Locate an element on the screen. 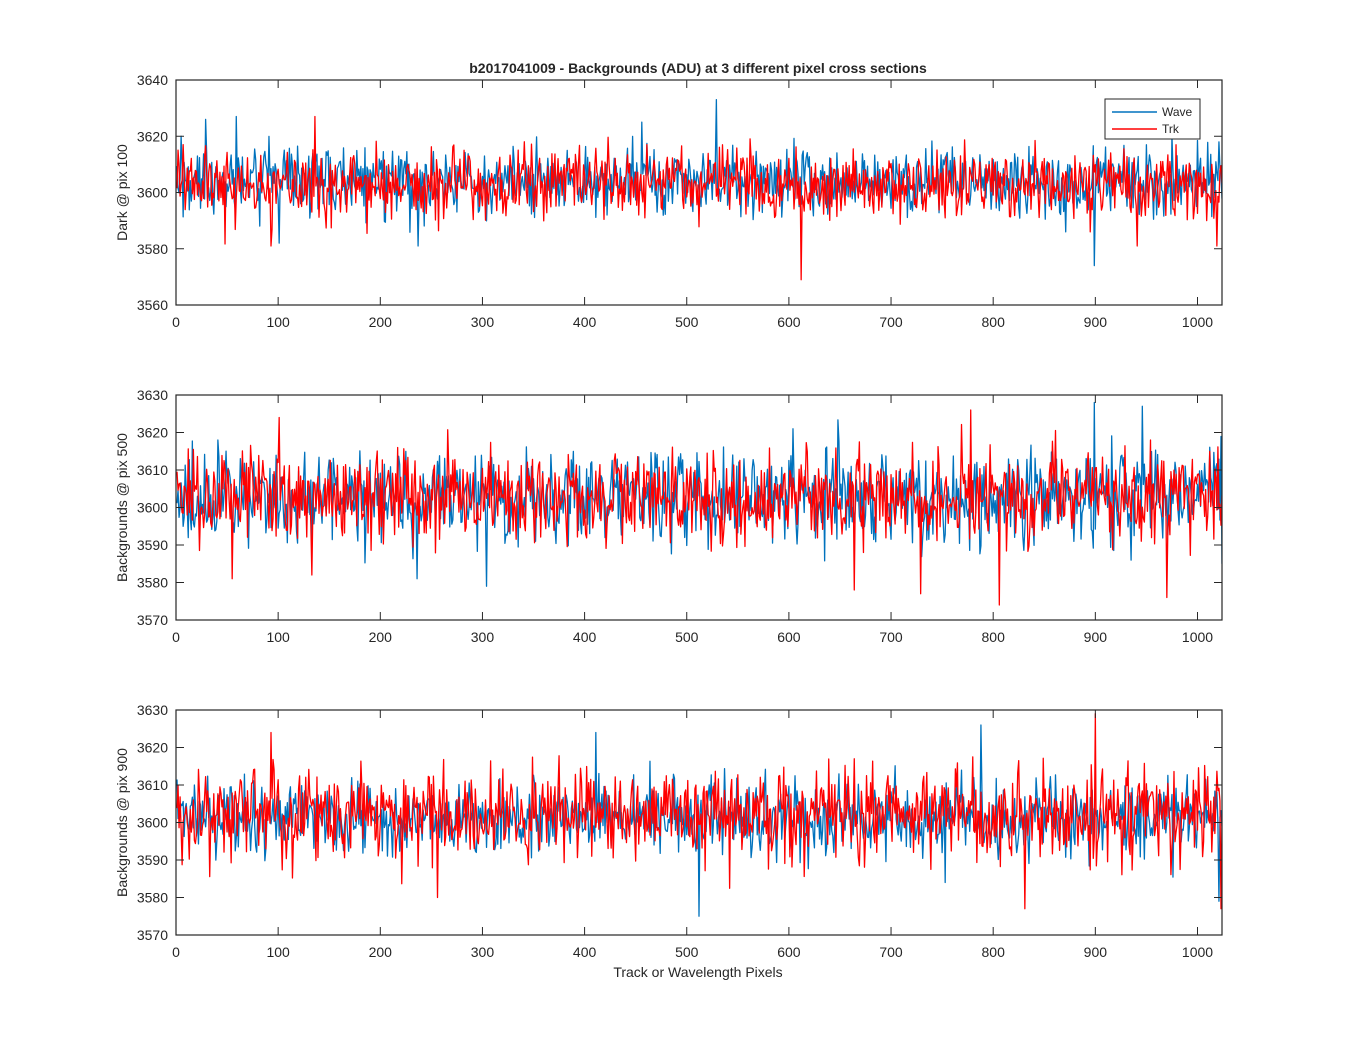 This screenshot has height=1050, width=1350. y-tick-label: 3560 is located at coordinates (152, 305).